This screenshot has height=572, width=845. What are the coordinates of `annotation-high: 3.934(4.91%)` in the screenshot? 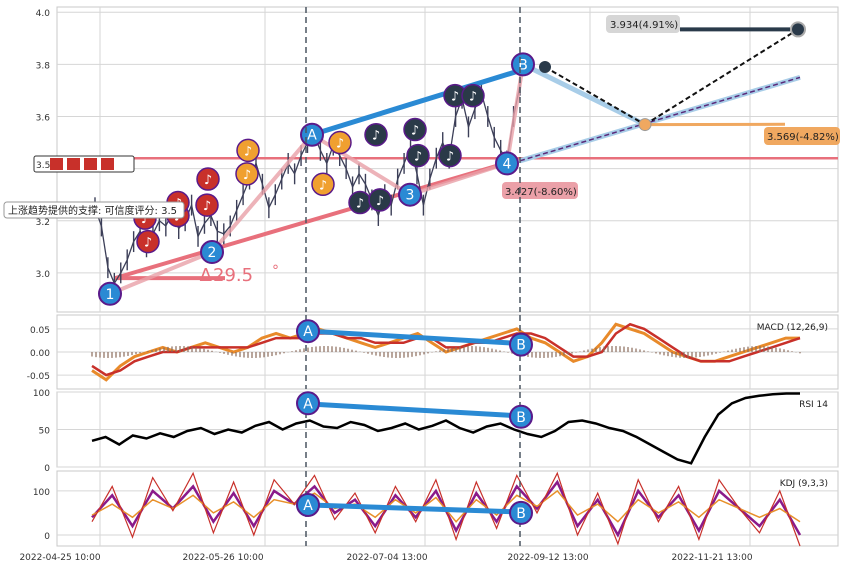 It's located at (644, 25).